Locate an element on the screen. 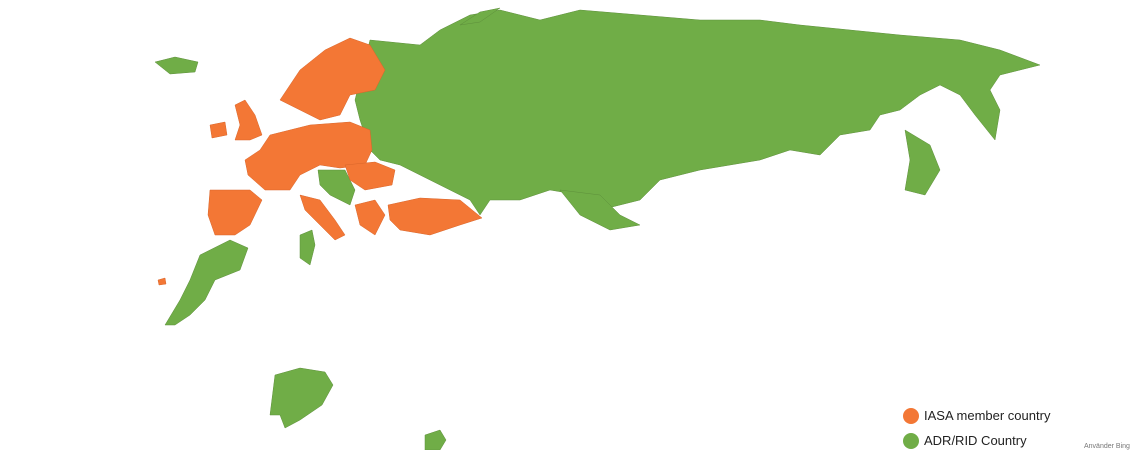  iberia is located at coordinates (235, 212).